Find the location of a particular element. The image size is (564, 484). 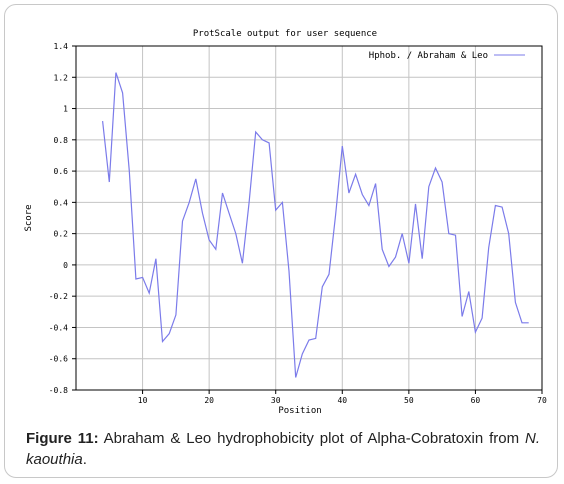

legend-label: Hphob. / Abraham & Leo is located at coordinates (428, 56).